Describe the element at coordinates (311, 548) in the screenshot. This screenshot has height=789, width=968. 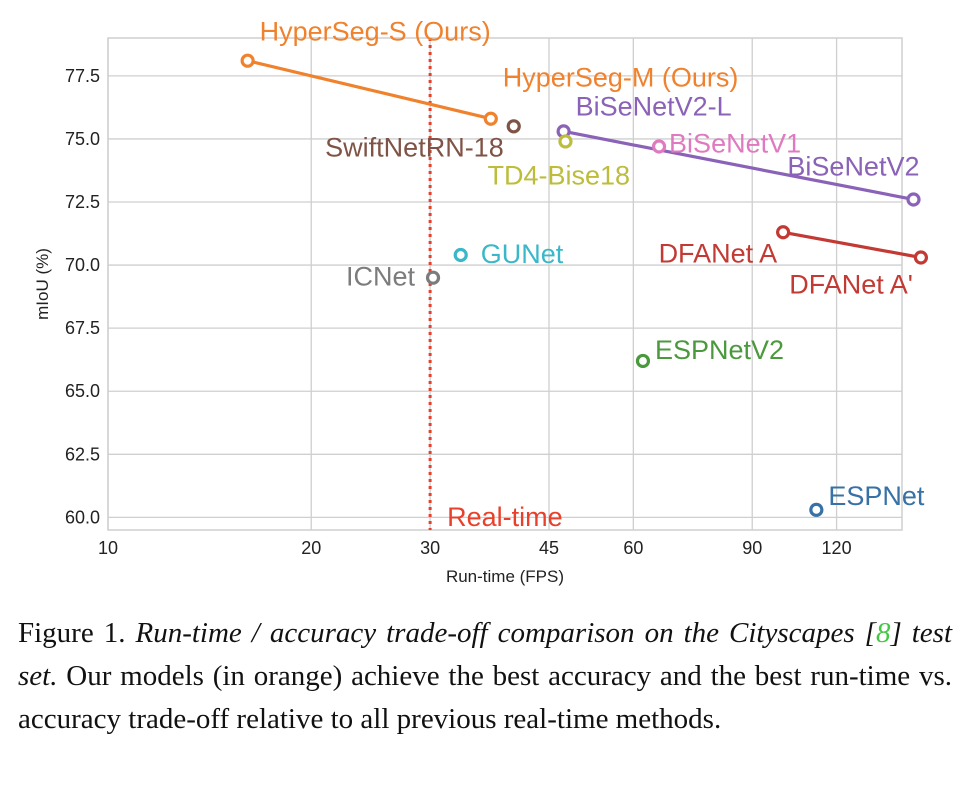
I see `x-tick-label: 20` at that location.